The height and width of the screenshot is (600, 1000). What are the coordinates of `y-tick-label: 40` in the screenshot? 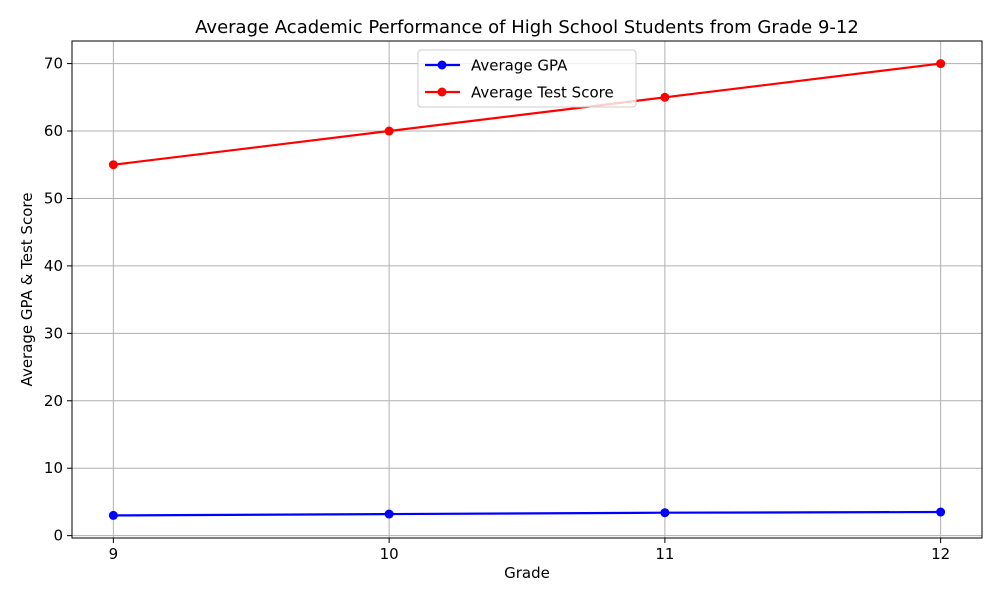 It's located at (53, 266).